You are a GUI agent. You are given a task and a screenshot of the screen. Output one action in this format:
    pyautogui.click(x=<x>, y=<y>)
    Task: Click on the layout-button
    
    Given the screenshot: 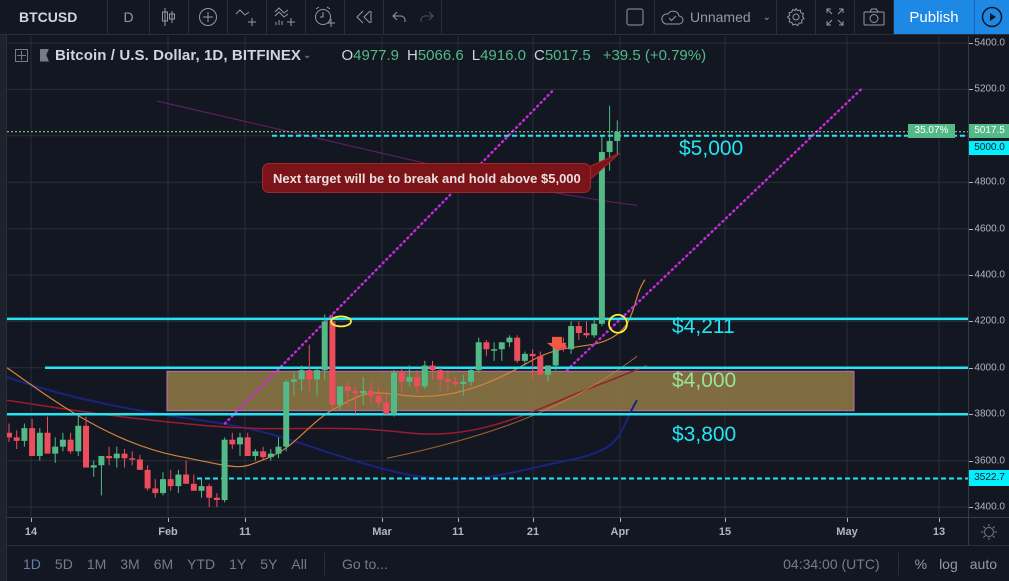 What is the action you would take?
    pyautogui.click(x=635, y=17)
    